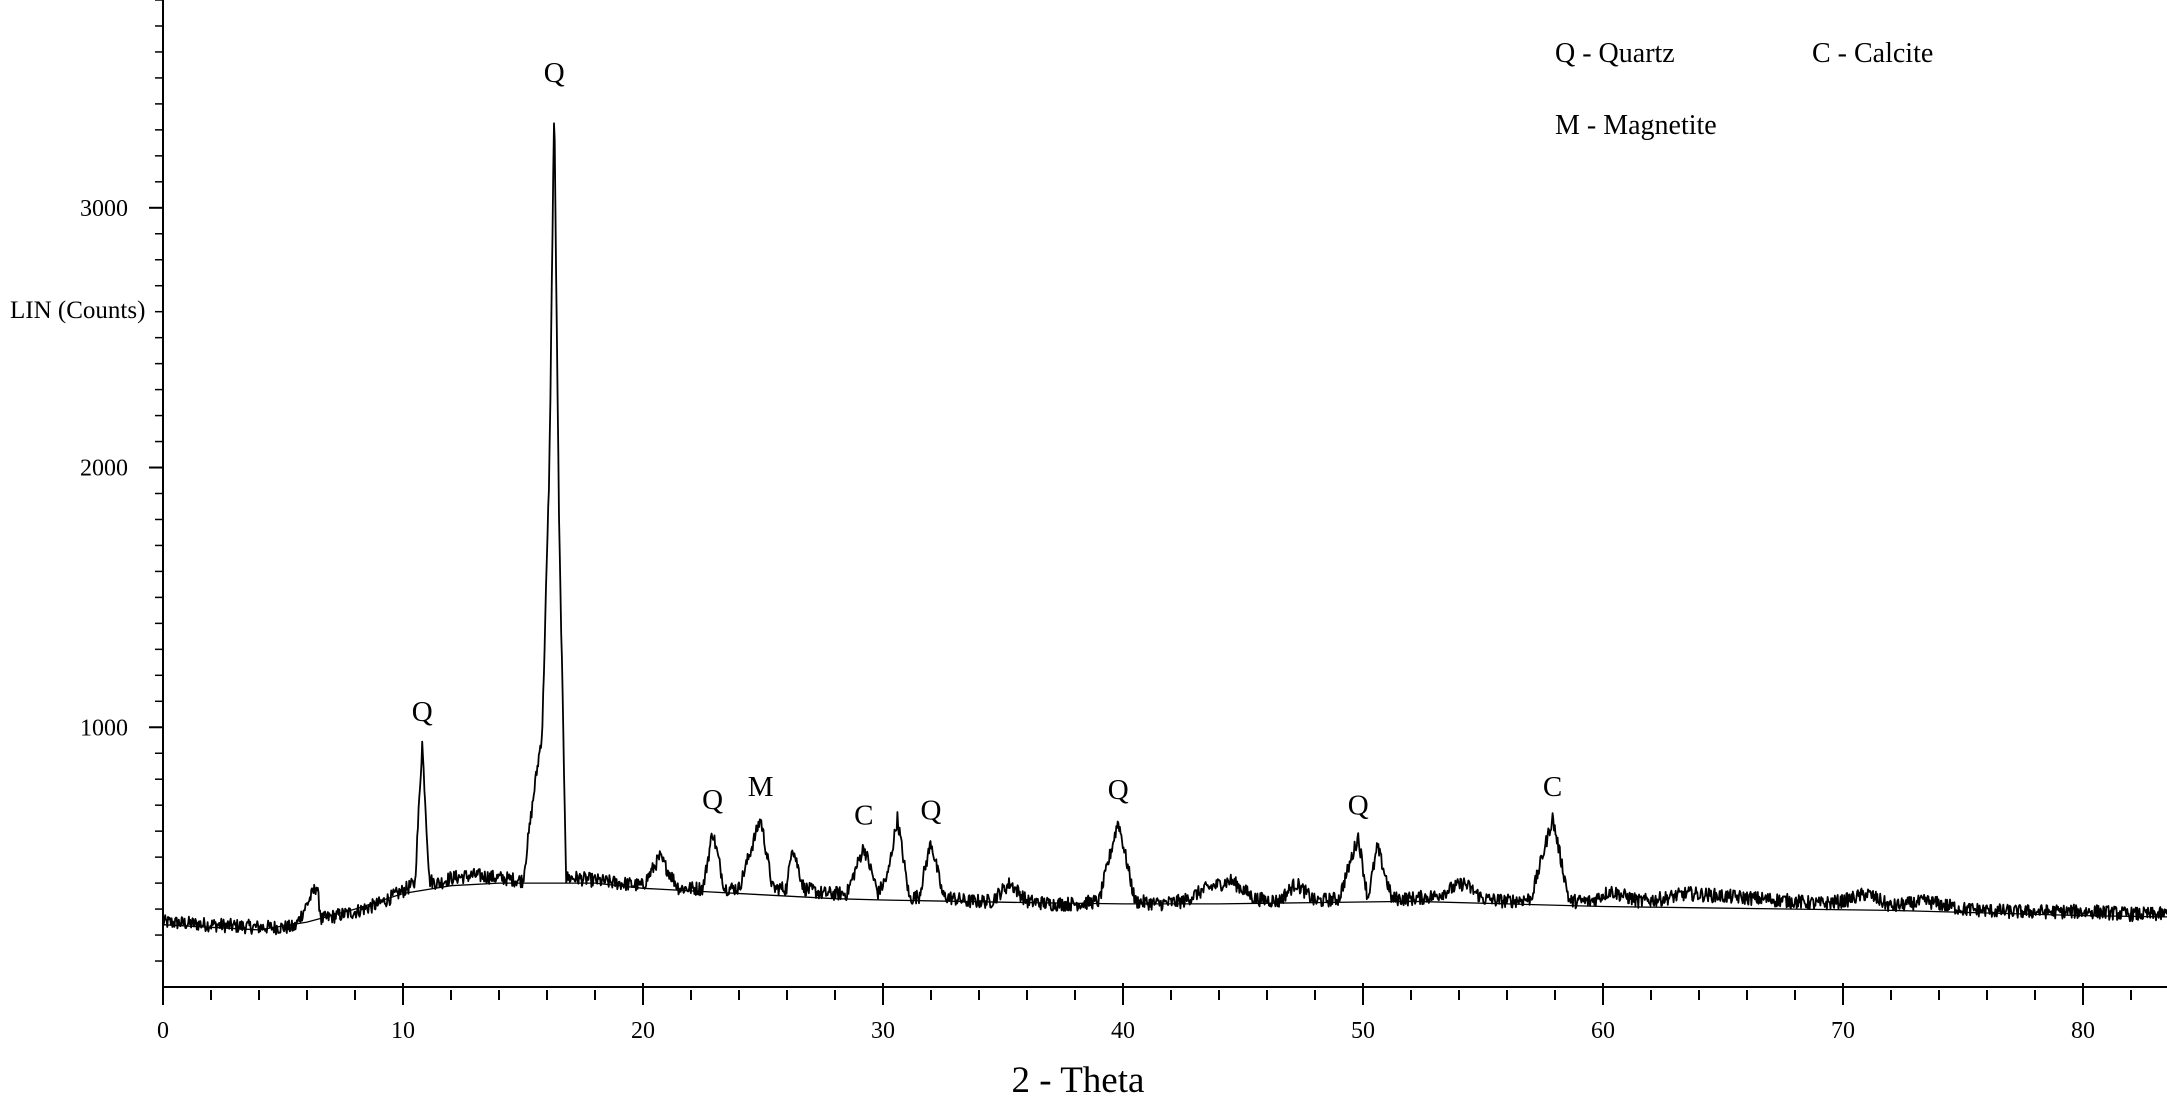 Image resolution: width=2167 pixels, height=1103 pixels. I want to click on legend-entry-quartz: Q - Quartz, so click(1615, 53).